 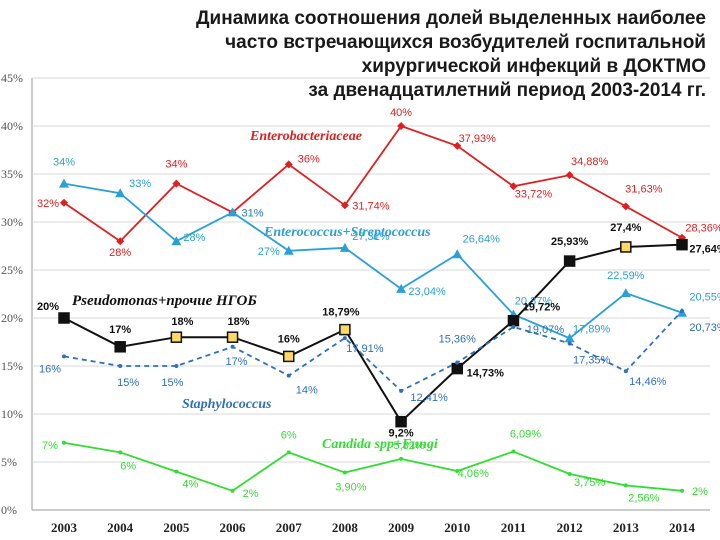 What do you see at coordinates (427, 292) in the screenshot?
I see `data-label: 23,04%` at bounding box center [427, 292].